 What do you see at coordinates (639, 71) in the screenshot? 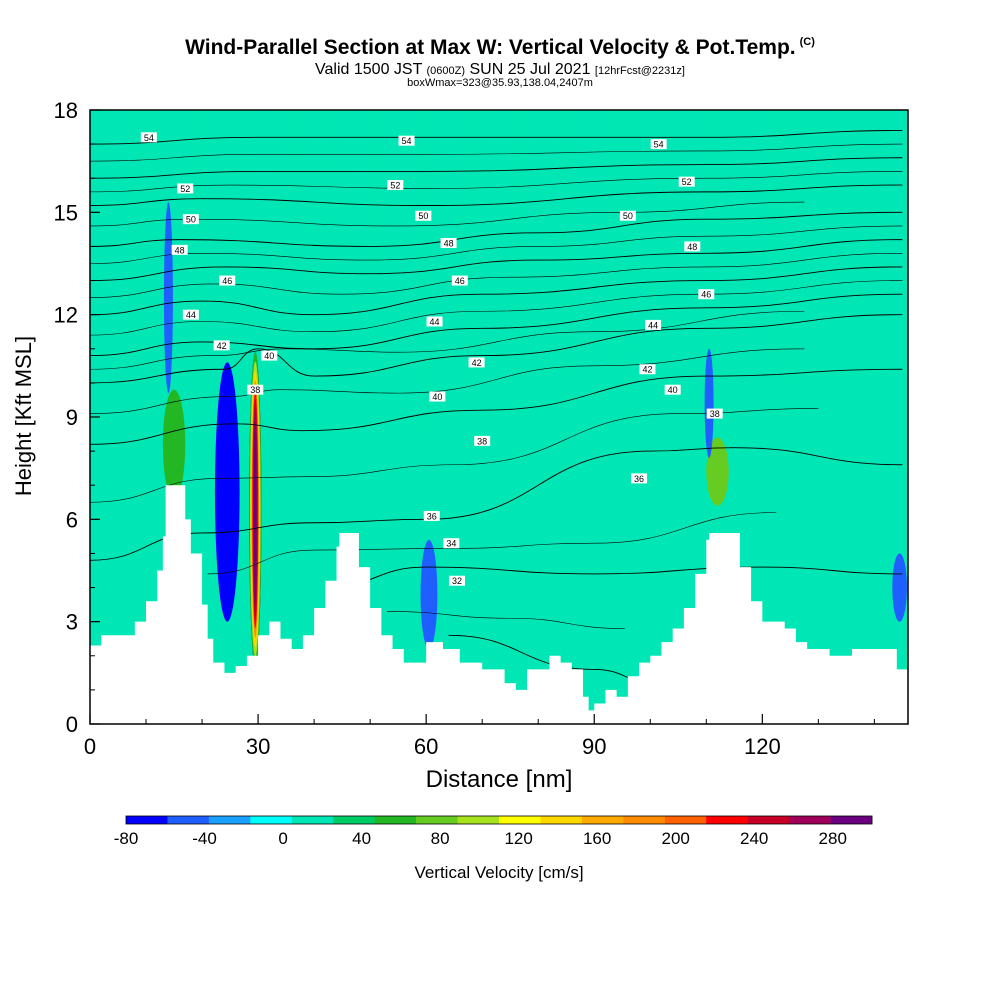
I see `forecast-info: [12hrFcst@2231z]` at bounding box center [639, 71].